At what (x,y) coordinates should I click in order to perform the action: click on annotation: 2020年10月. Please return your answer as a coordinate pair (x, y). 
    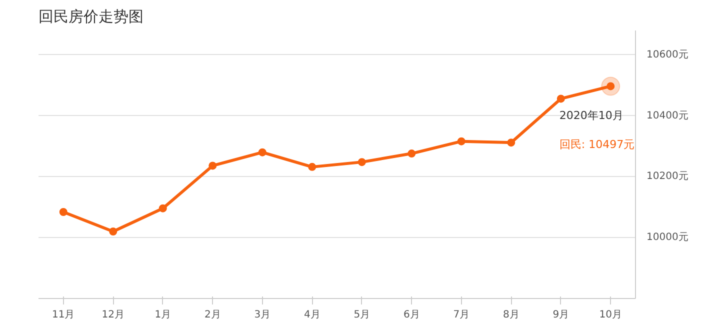
    Looking at the image, I should click on (591, 115).